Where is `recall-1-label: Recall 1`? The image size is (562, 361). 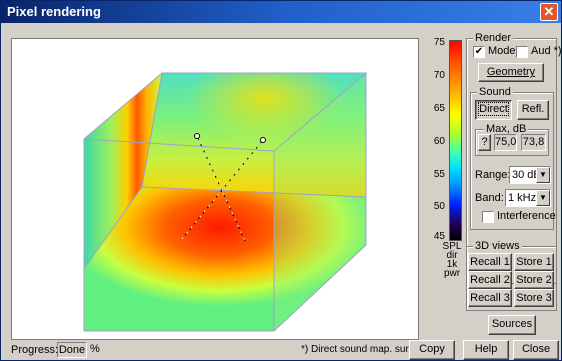 recall-1-label: Recall 1 is located at coordinates (490, 262).